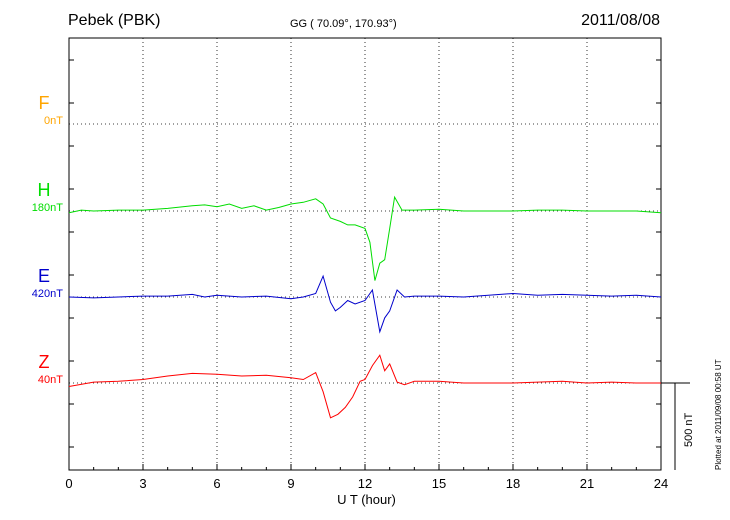  I want to click on x-tick-label: 3, so click(142, 483).